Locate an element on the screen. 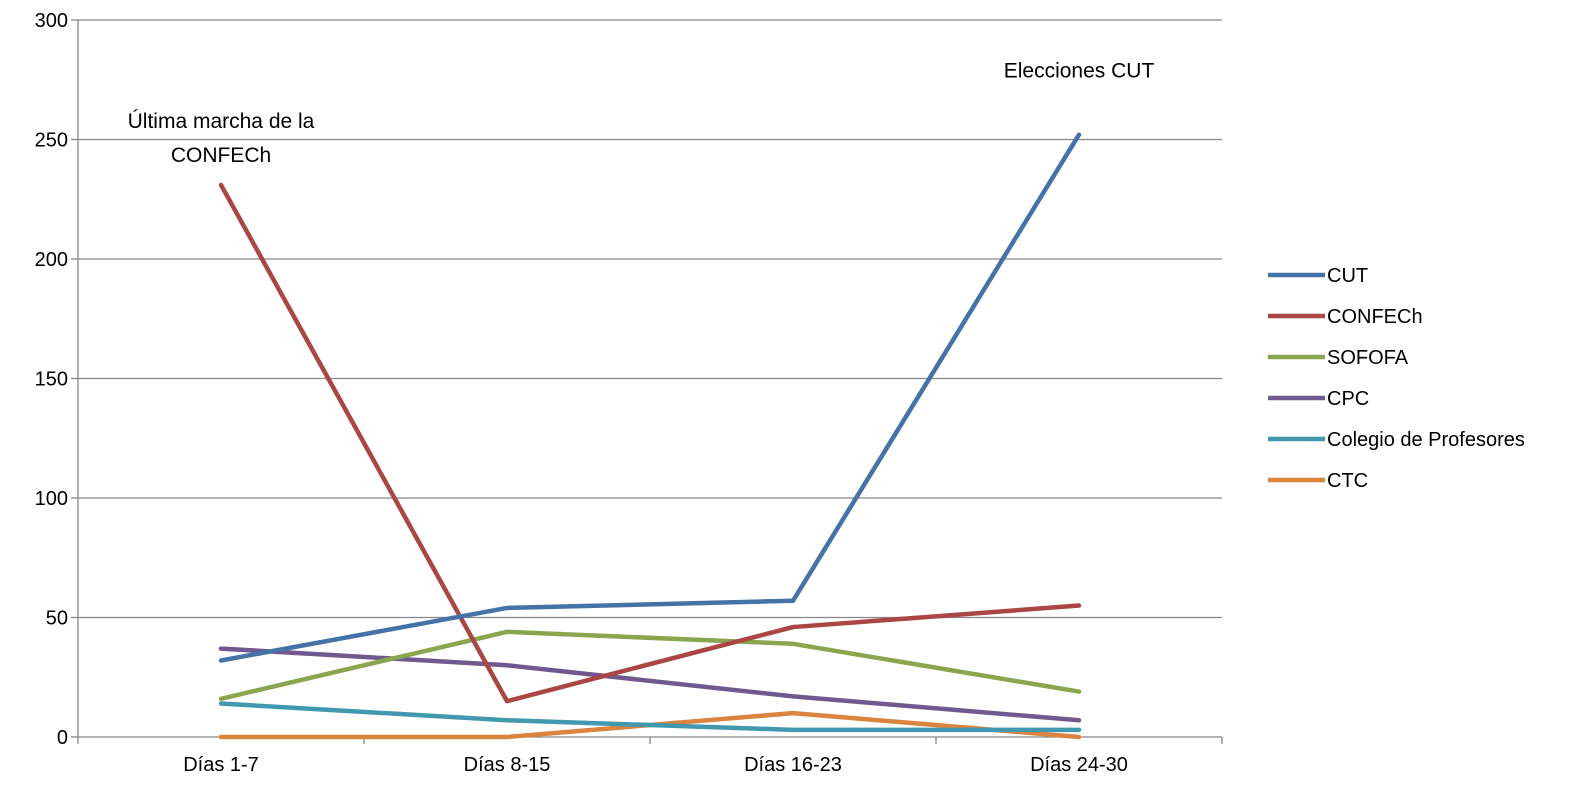  y-tick-label: 100 is located at coordinates (51, 499).